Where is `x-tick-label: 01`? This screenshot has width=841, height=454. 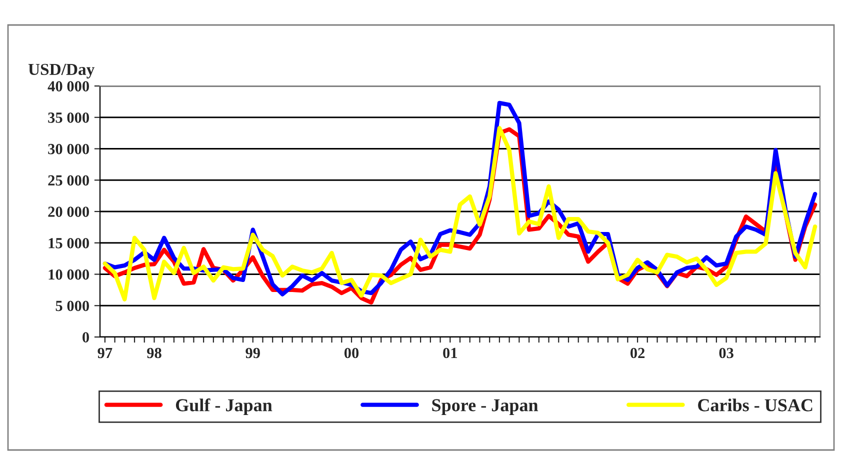
x-tick-label: 01 is located at coordinates (450, 353).